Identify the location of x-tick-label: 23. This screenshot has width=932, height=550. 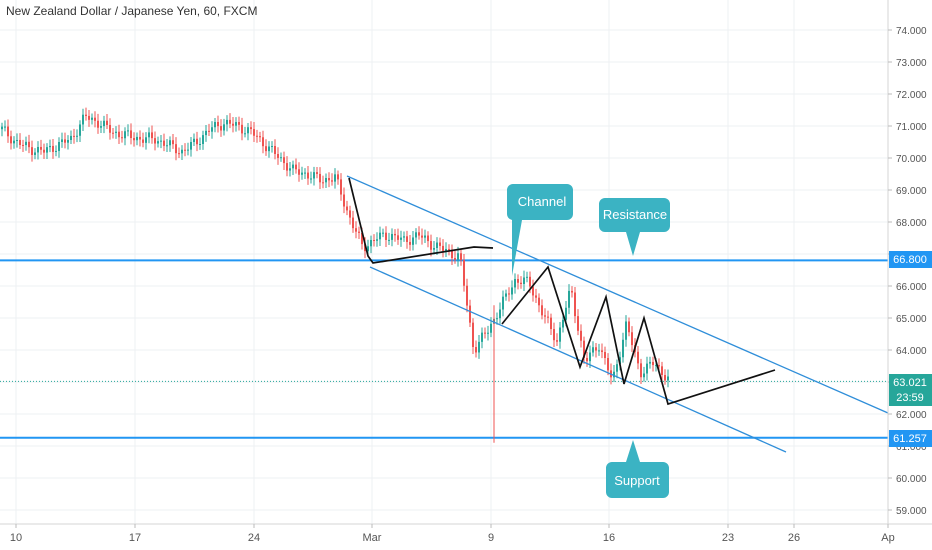
(728, 538).